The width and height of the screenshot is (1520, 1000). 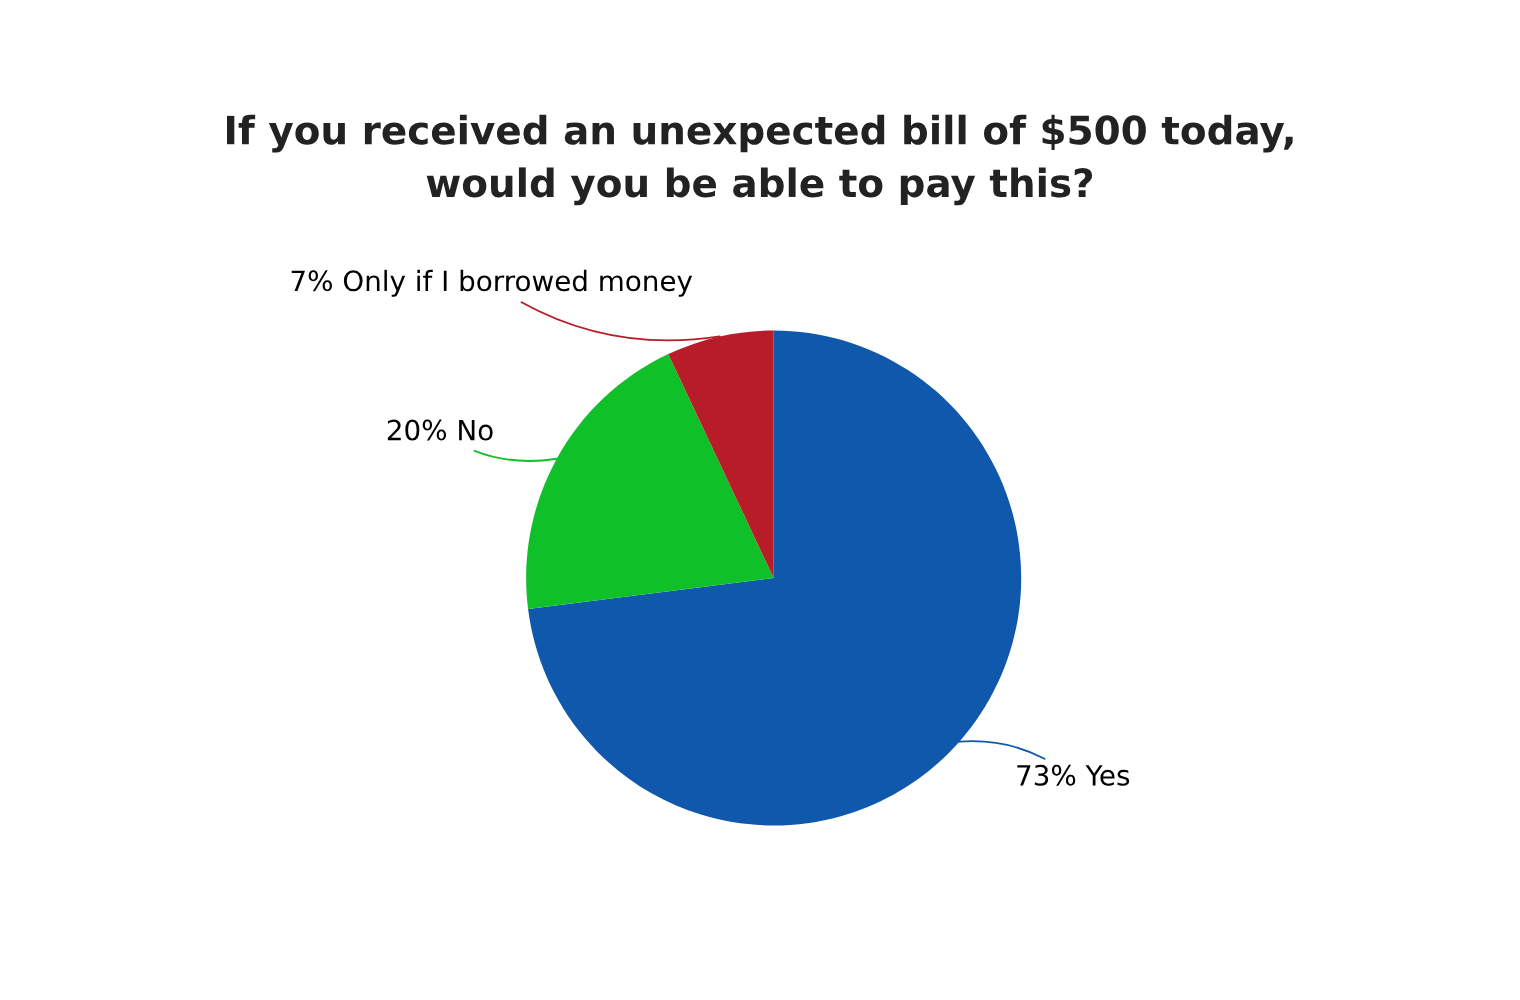 I want to click on slice-label: 73% Yes, so click(x=1073, y=775).